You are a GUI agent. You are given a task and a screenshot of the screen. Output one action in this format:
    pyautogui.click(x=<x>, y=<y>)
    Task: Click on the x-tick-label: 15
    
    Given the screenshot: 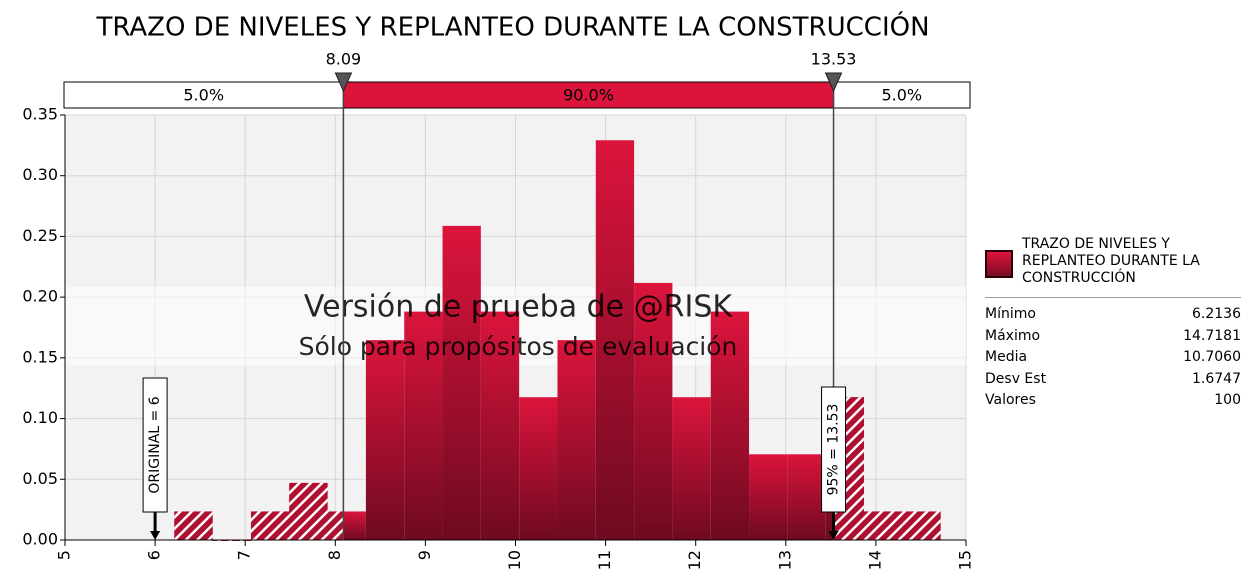 What is the action you would take?
    pyautogui.click(x=965, y=560)
    